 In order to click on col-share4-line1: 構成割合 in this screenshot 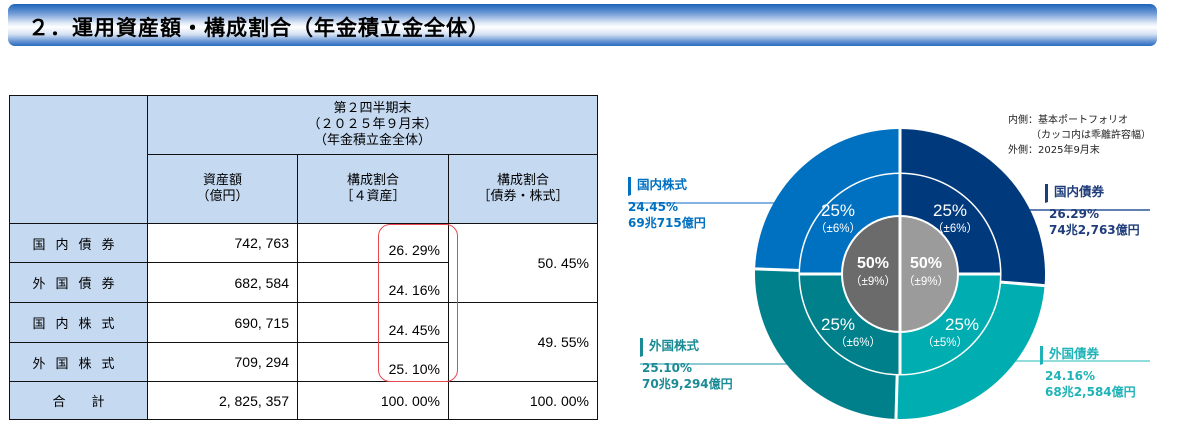, I will do `click(372, 180)`.